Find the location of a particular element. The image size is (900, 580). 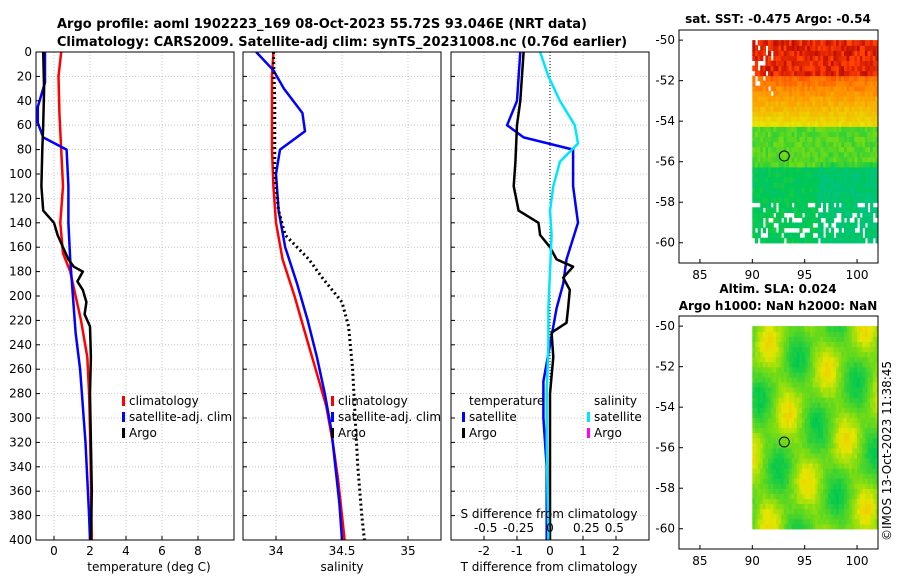

y-tick-label: 180 is located at coordinates (20, 272).